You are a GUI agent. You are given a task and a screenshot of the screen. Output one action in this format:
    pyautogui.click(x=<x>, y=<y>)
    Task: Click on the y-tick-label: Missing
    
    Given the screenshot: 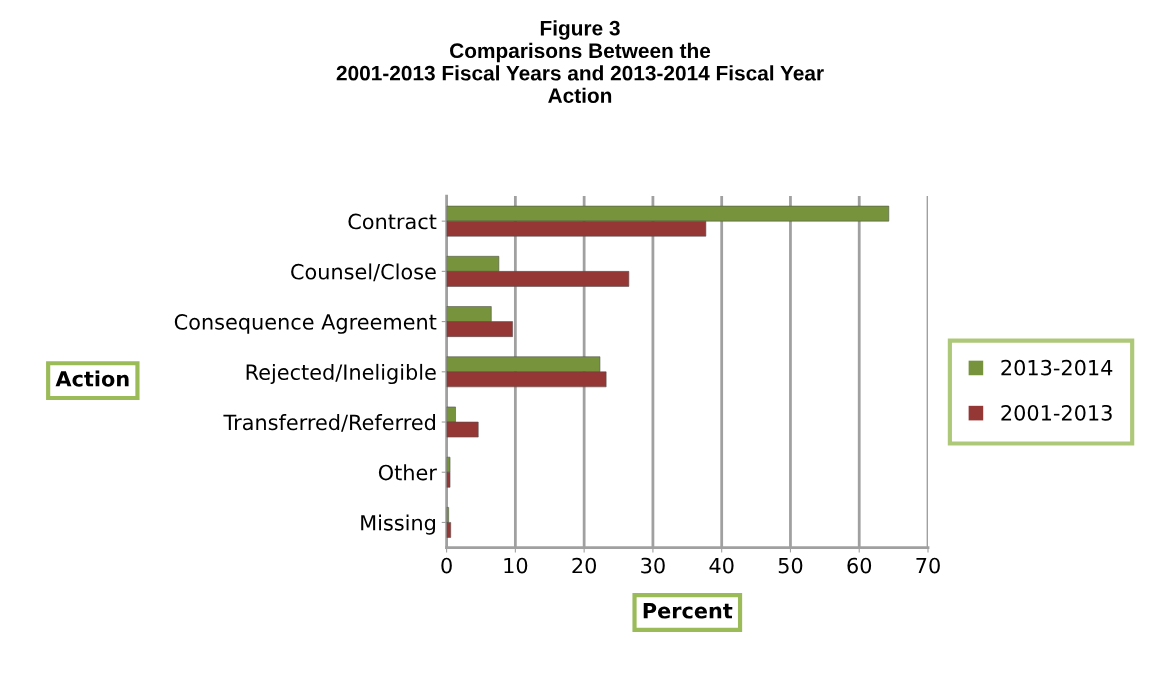 What is the action you would take?
    pyautogui.click(x=398, y=524)
    